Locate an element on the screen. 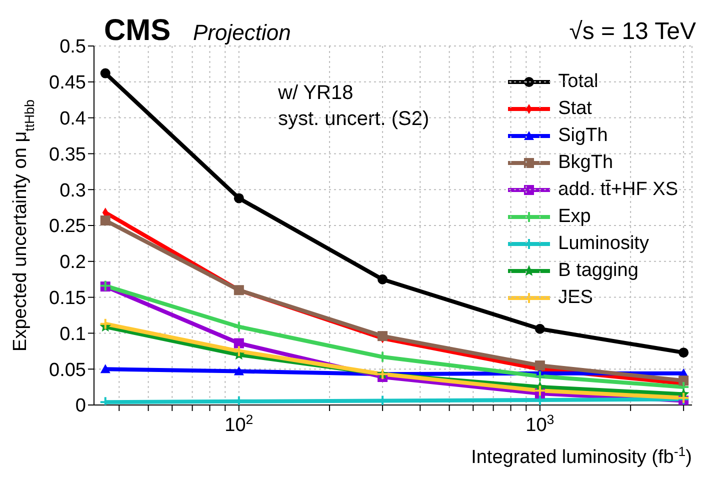 Image resolution: width=707 pixels, height=493 pixels. legend-label: JES is located at coordinates (575, 298).